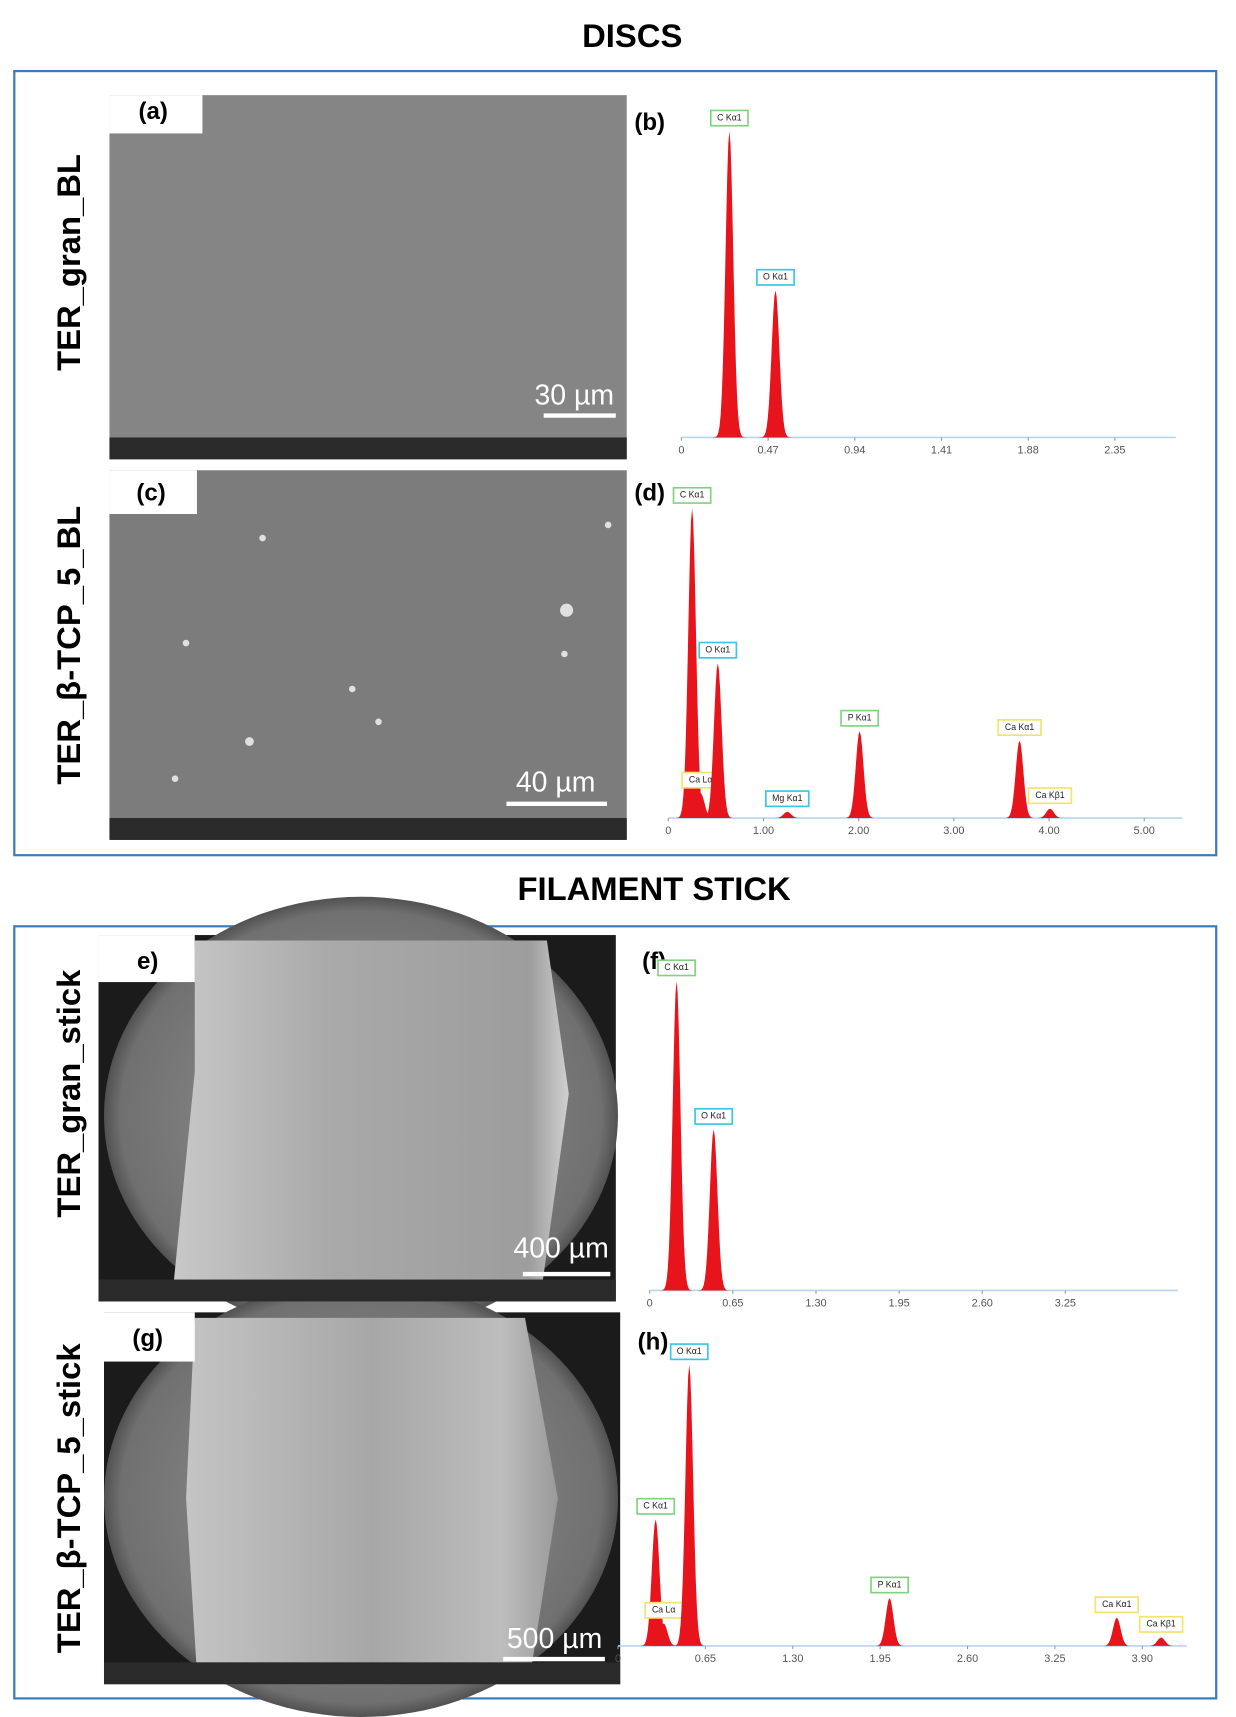 This screenshot has height=1717, width=1236. I want to click on x-tick-label: 0.94, so click(854, 450).